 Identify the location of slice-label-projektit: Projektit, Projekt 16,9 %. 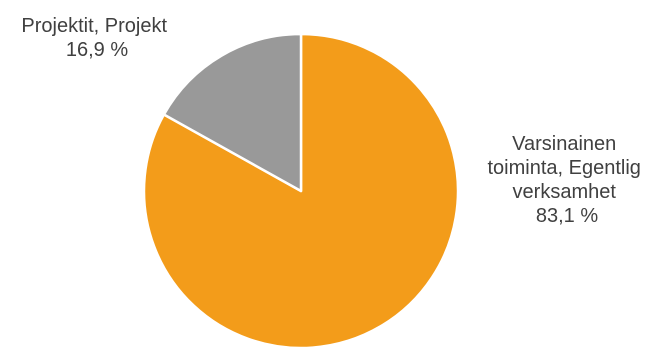
(96, 38).